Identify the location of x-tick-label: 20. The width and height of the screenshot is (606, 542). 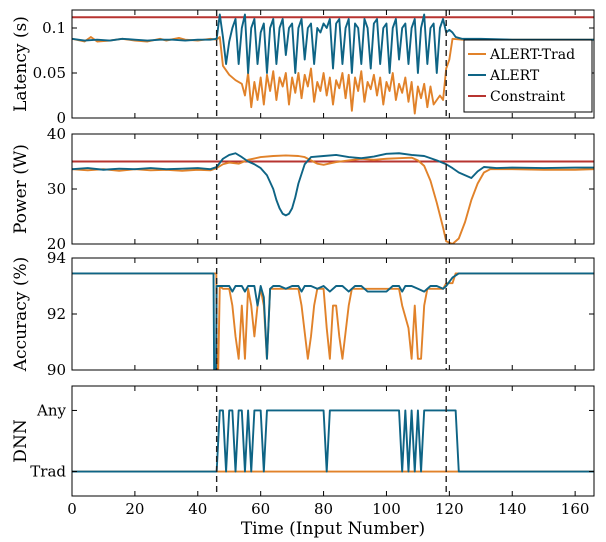
(134, 509).